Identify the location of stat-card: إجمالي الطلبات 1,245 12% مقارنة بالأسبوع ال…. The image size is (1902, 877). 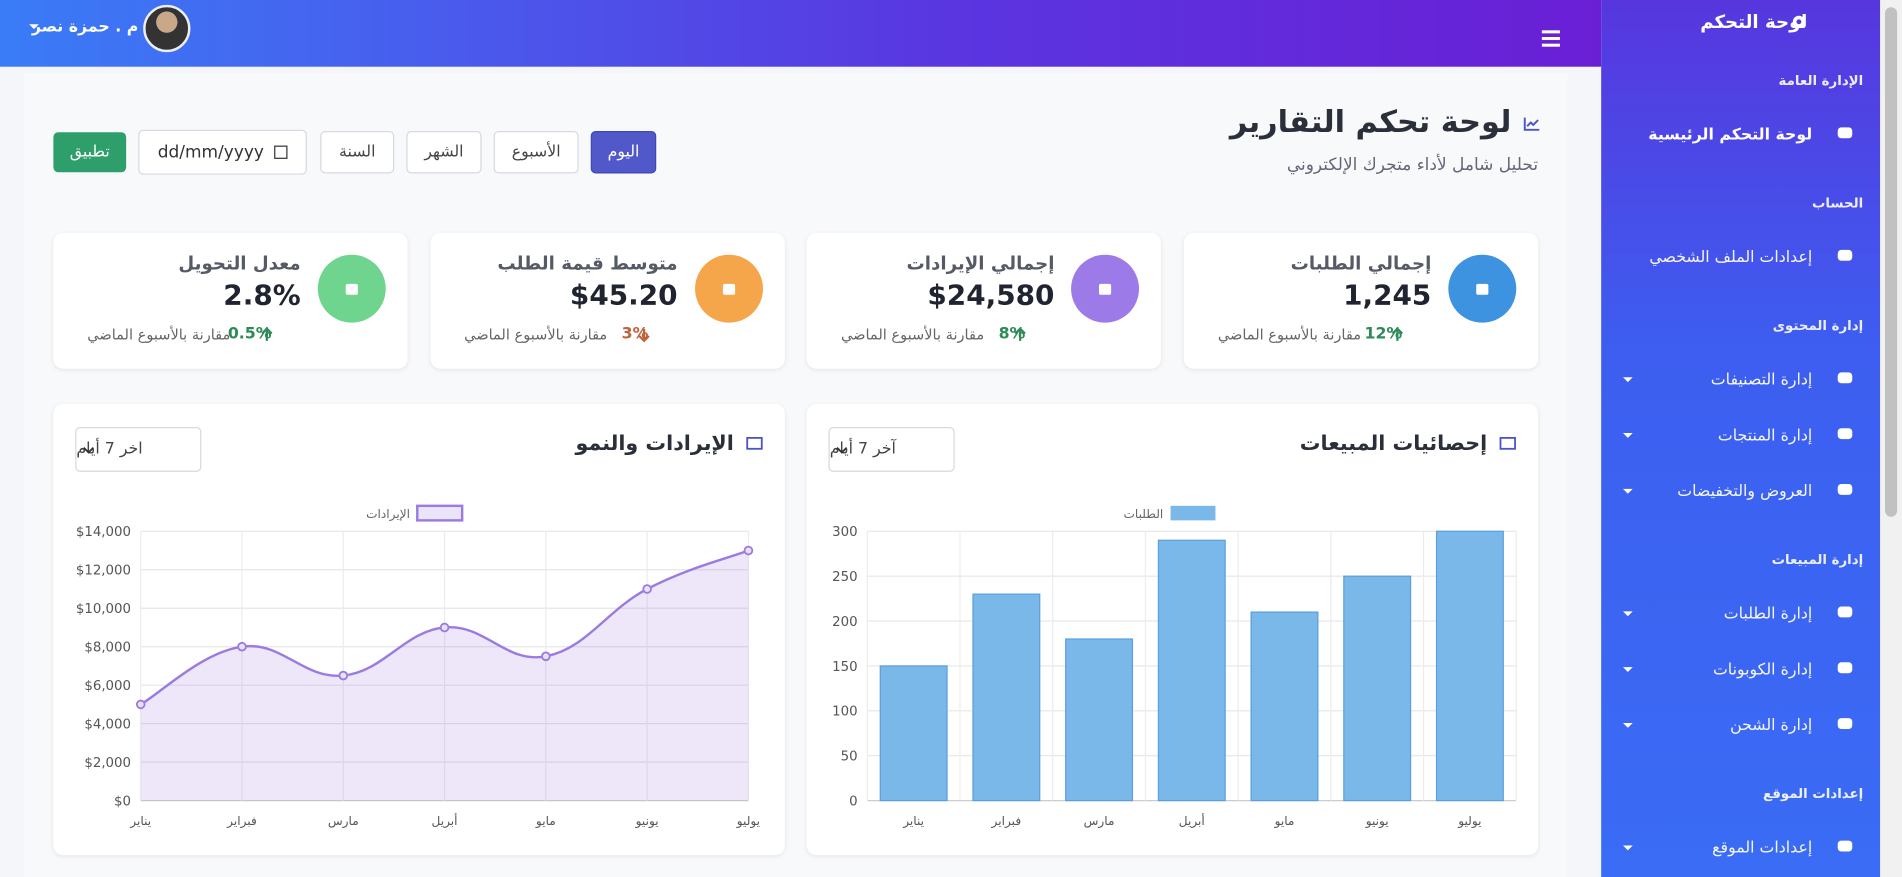
(1361, 300).